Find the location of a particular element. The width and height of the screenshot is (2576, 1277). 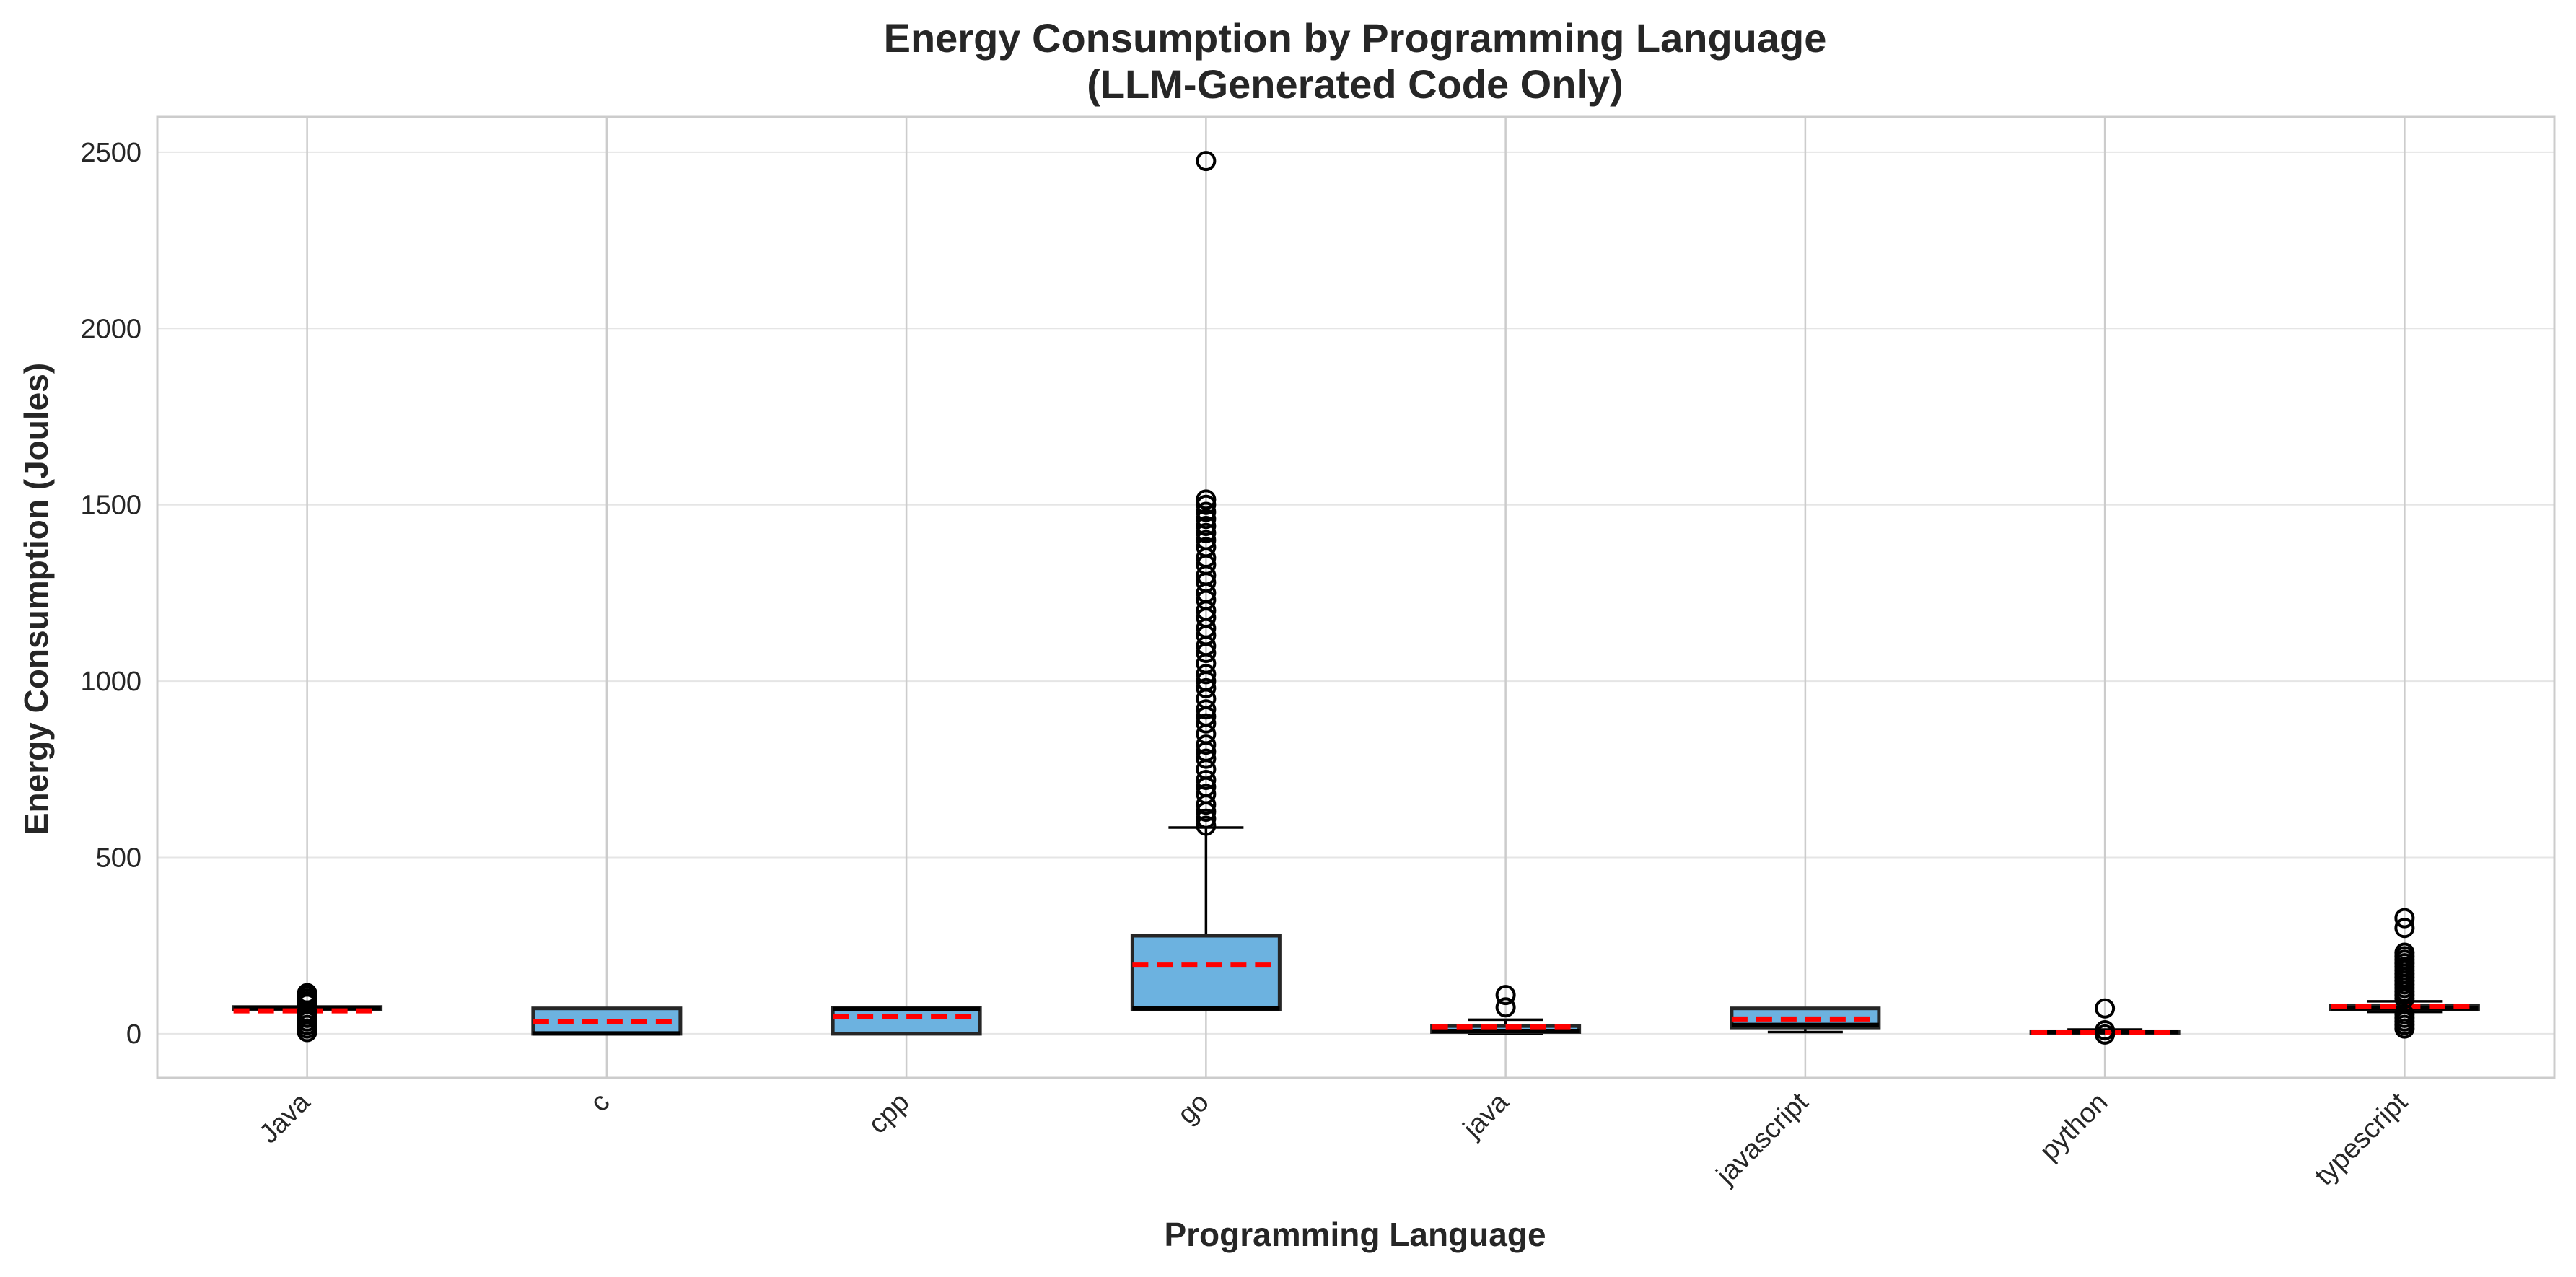

x-tick-label: python is located at coordinates (2073, 1127).